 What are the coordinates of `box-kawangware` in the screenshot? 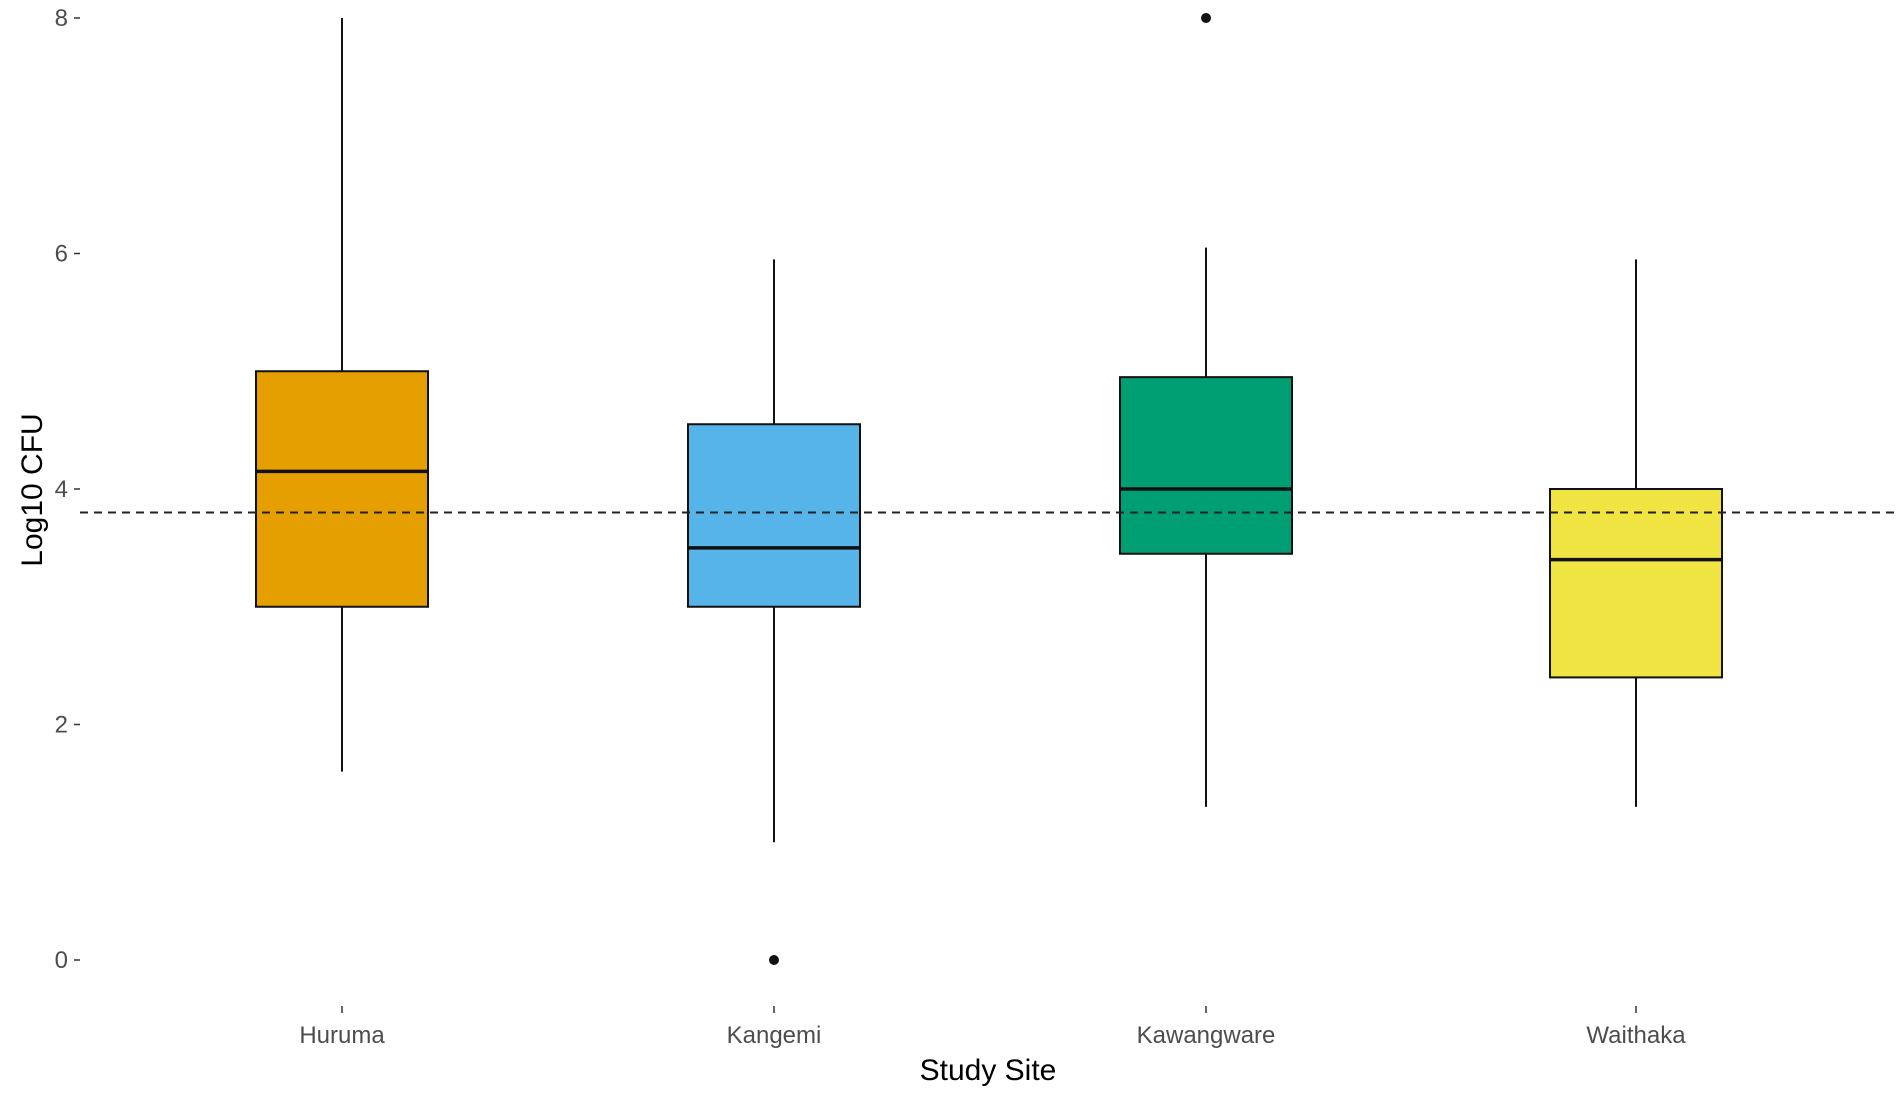 It's located at (1206, 410).